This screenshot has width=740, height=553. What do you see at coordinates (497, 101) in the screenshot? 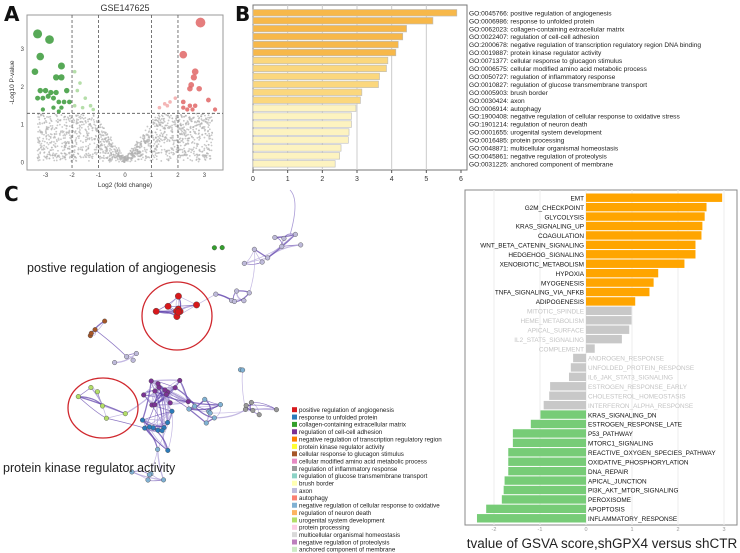
I see `bar-label: GO:0030424: axon` at bounding box center [497, 101].